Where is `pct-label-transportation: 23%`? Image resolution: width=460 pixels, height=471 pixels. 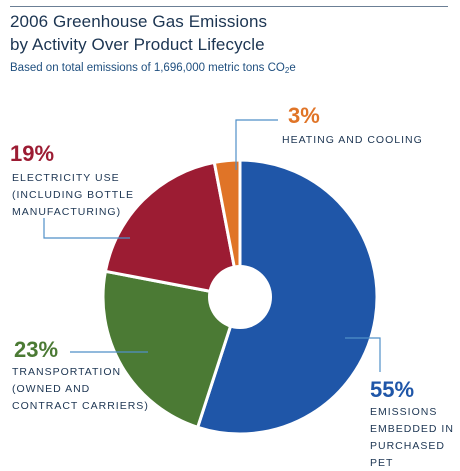 pct-label-transportation: 23% is located at coordinates (36, 349).